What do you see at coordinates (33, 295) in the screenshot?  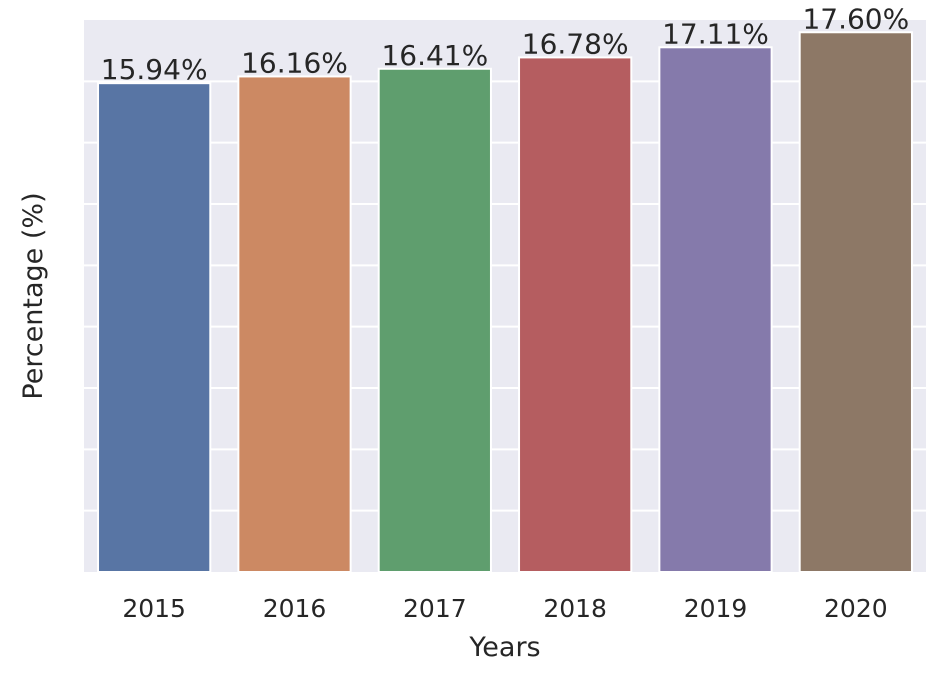 I see `y-axis-label: Percentage (%)` at bounding box center [33, 295].